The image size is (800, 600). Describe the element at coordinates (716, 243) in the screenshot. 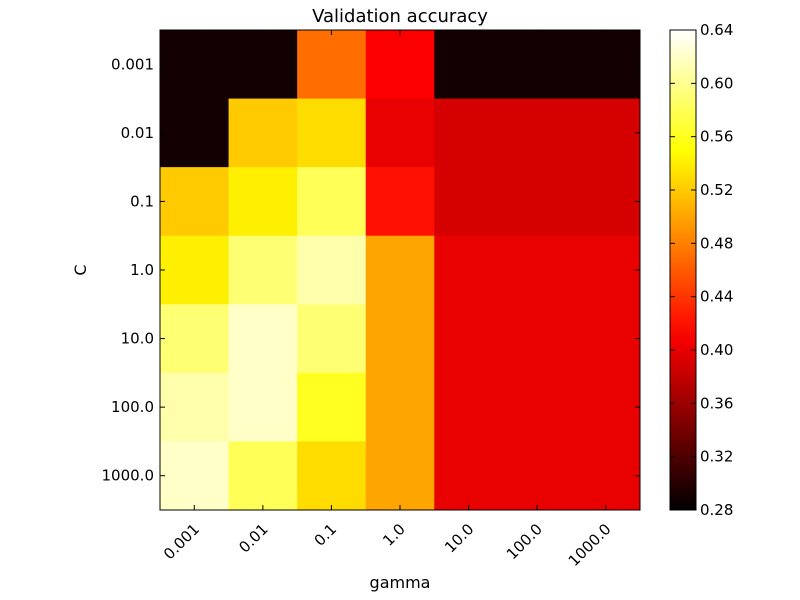

I see `colorbar-tick-label: 0.48` at that location.